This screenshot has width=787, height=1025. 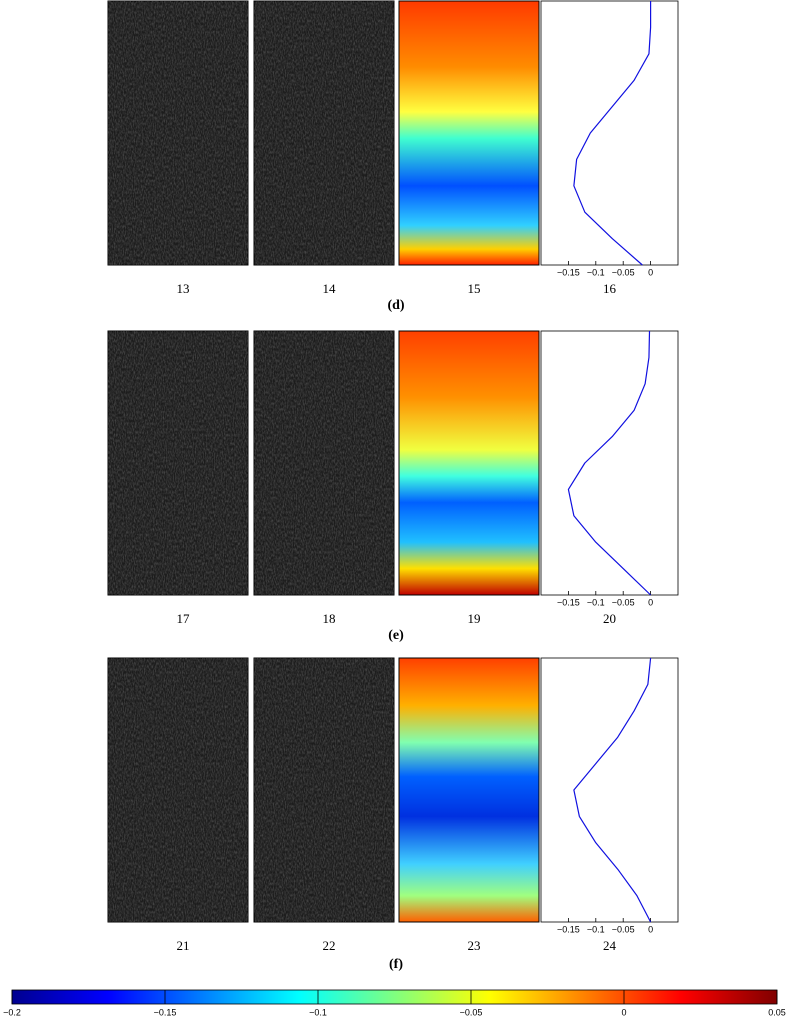 I want to click on panel-number: 24, so click(x=610, y=945).